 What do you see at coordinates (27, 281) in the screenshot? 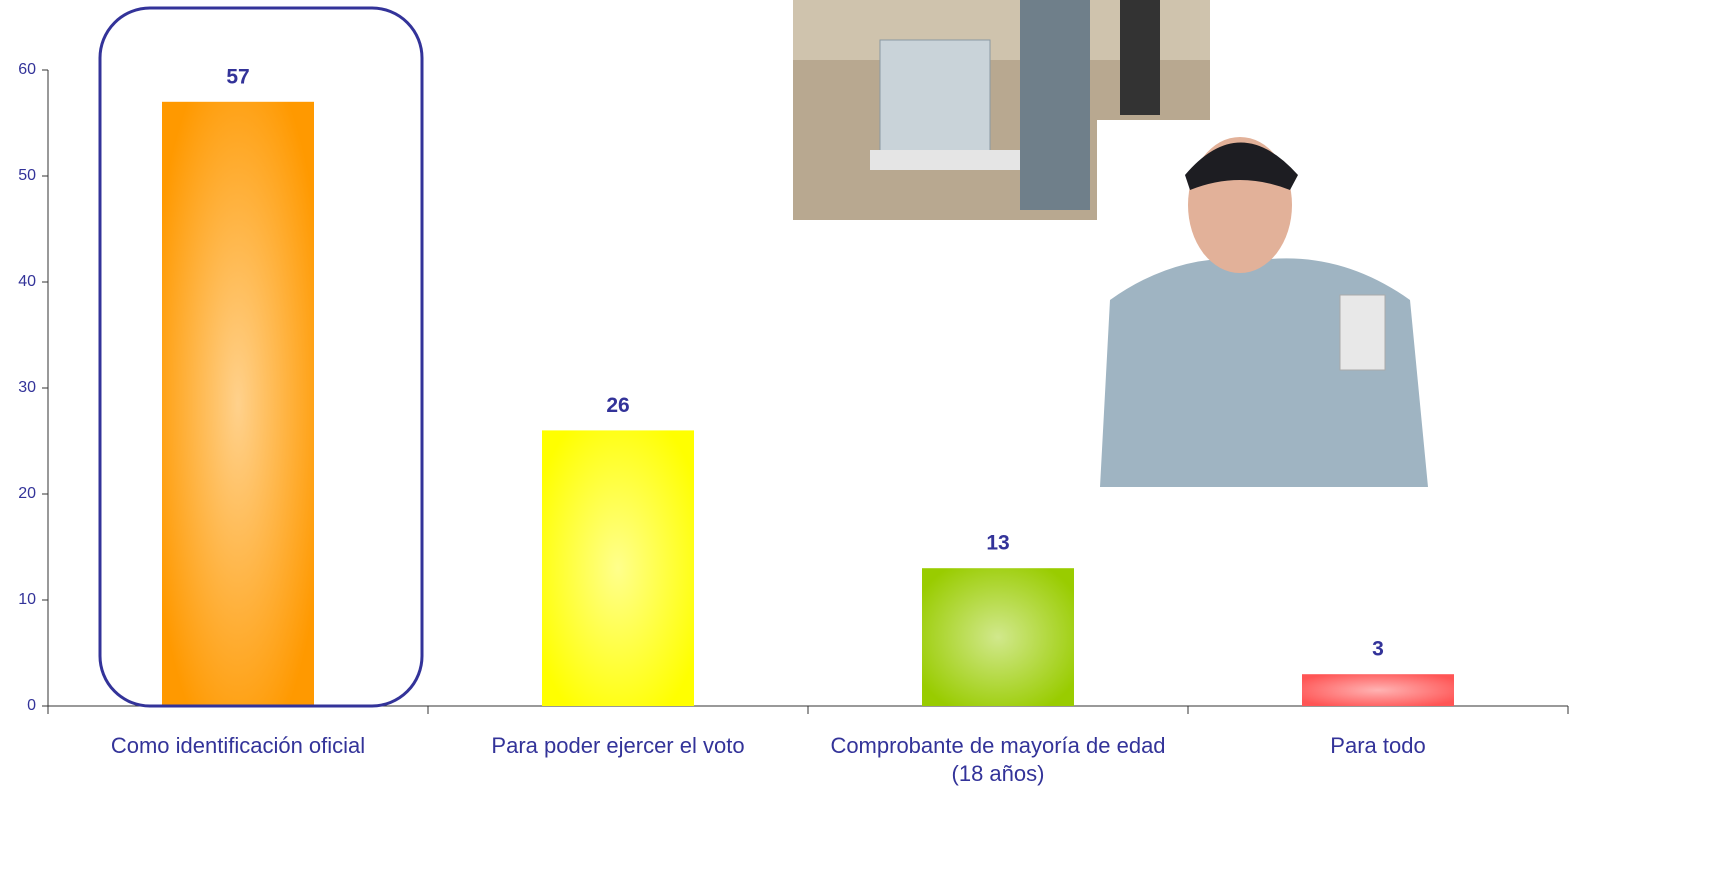
I see `y-tick-label: 40` at bounding box center [27, 281].